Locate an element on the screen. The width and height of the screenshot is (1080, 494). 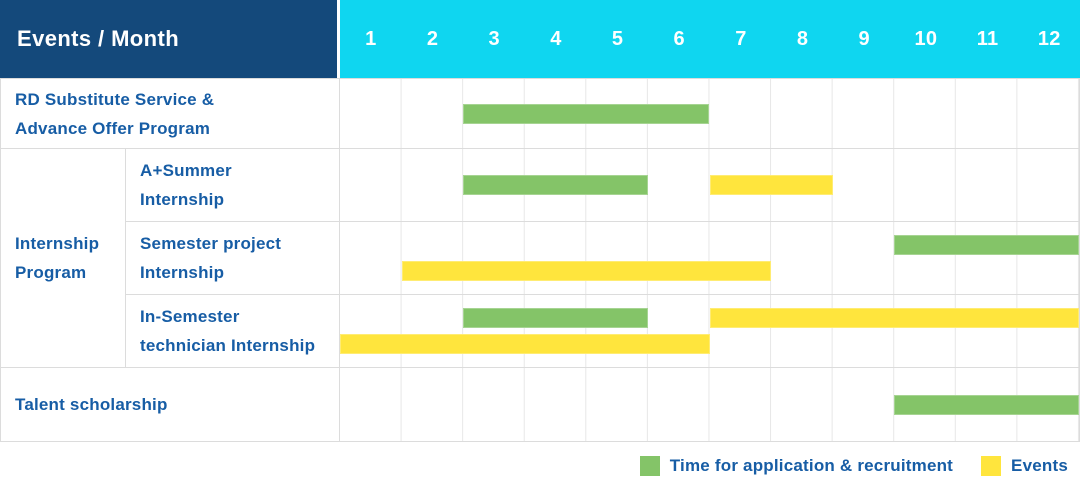
row-chart-a-summer is located at coordinates (709, 185).